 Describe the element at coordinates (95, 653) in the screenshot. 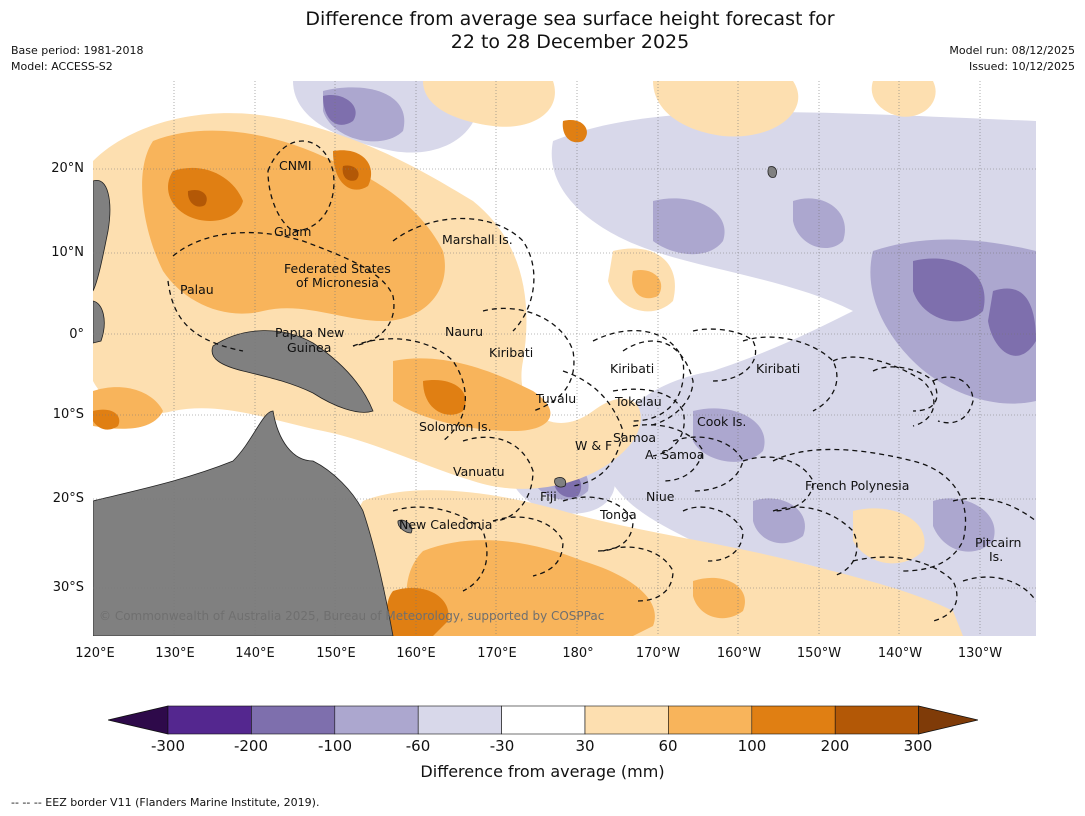

I see `lon-label-120e: 120°E` at that location.